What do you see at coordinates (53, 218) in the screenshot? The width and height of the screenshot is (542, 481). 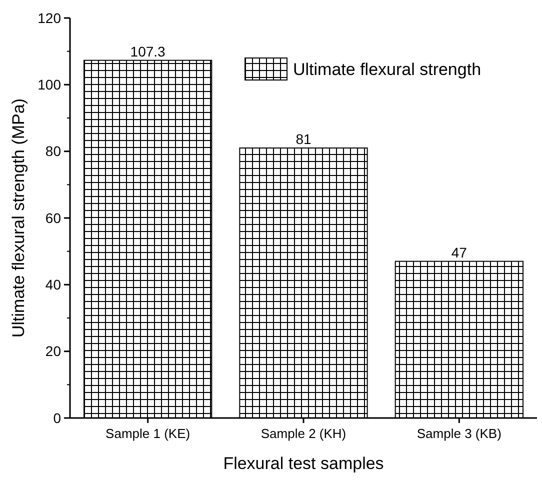 I see `y-tick-label: 60` at bounding box center [53, 218].